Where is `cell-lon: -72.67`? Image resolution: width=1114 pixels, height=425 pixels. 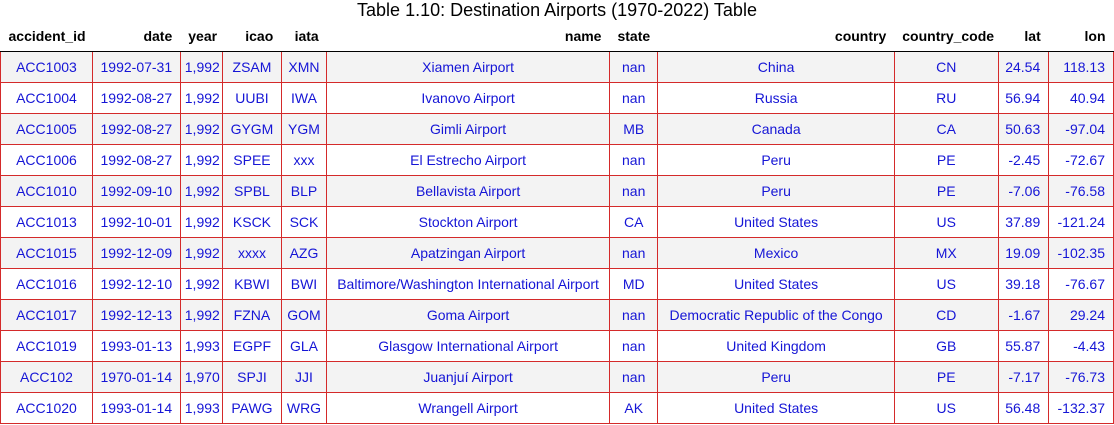 cell-lon: -72.67 is located at coordinates (1081, 160).